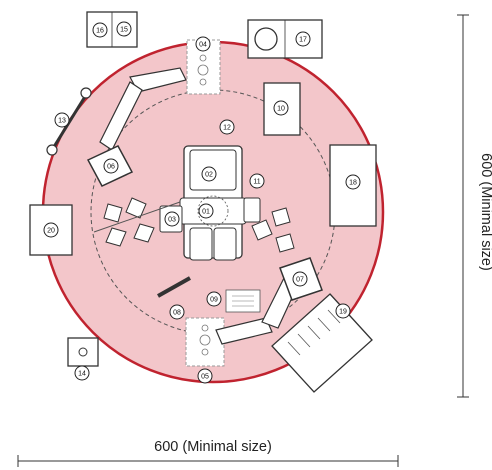  What do you see at coordinates (86, 93) in the screenshot?
I see `lamp-arm-end-top` at bounding box center [86, 93].